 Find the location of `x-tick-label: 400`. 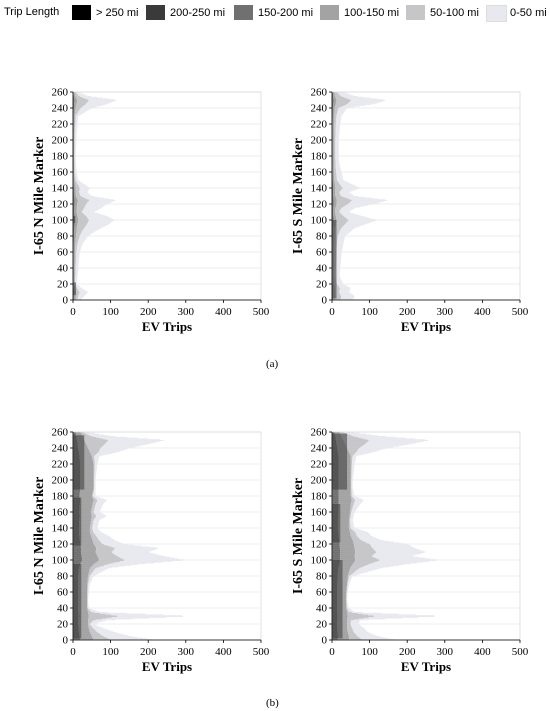

x-tick-label: 400 is located at coordinates (482, 312).